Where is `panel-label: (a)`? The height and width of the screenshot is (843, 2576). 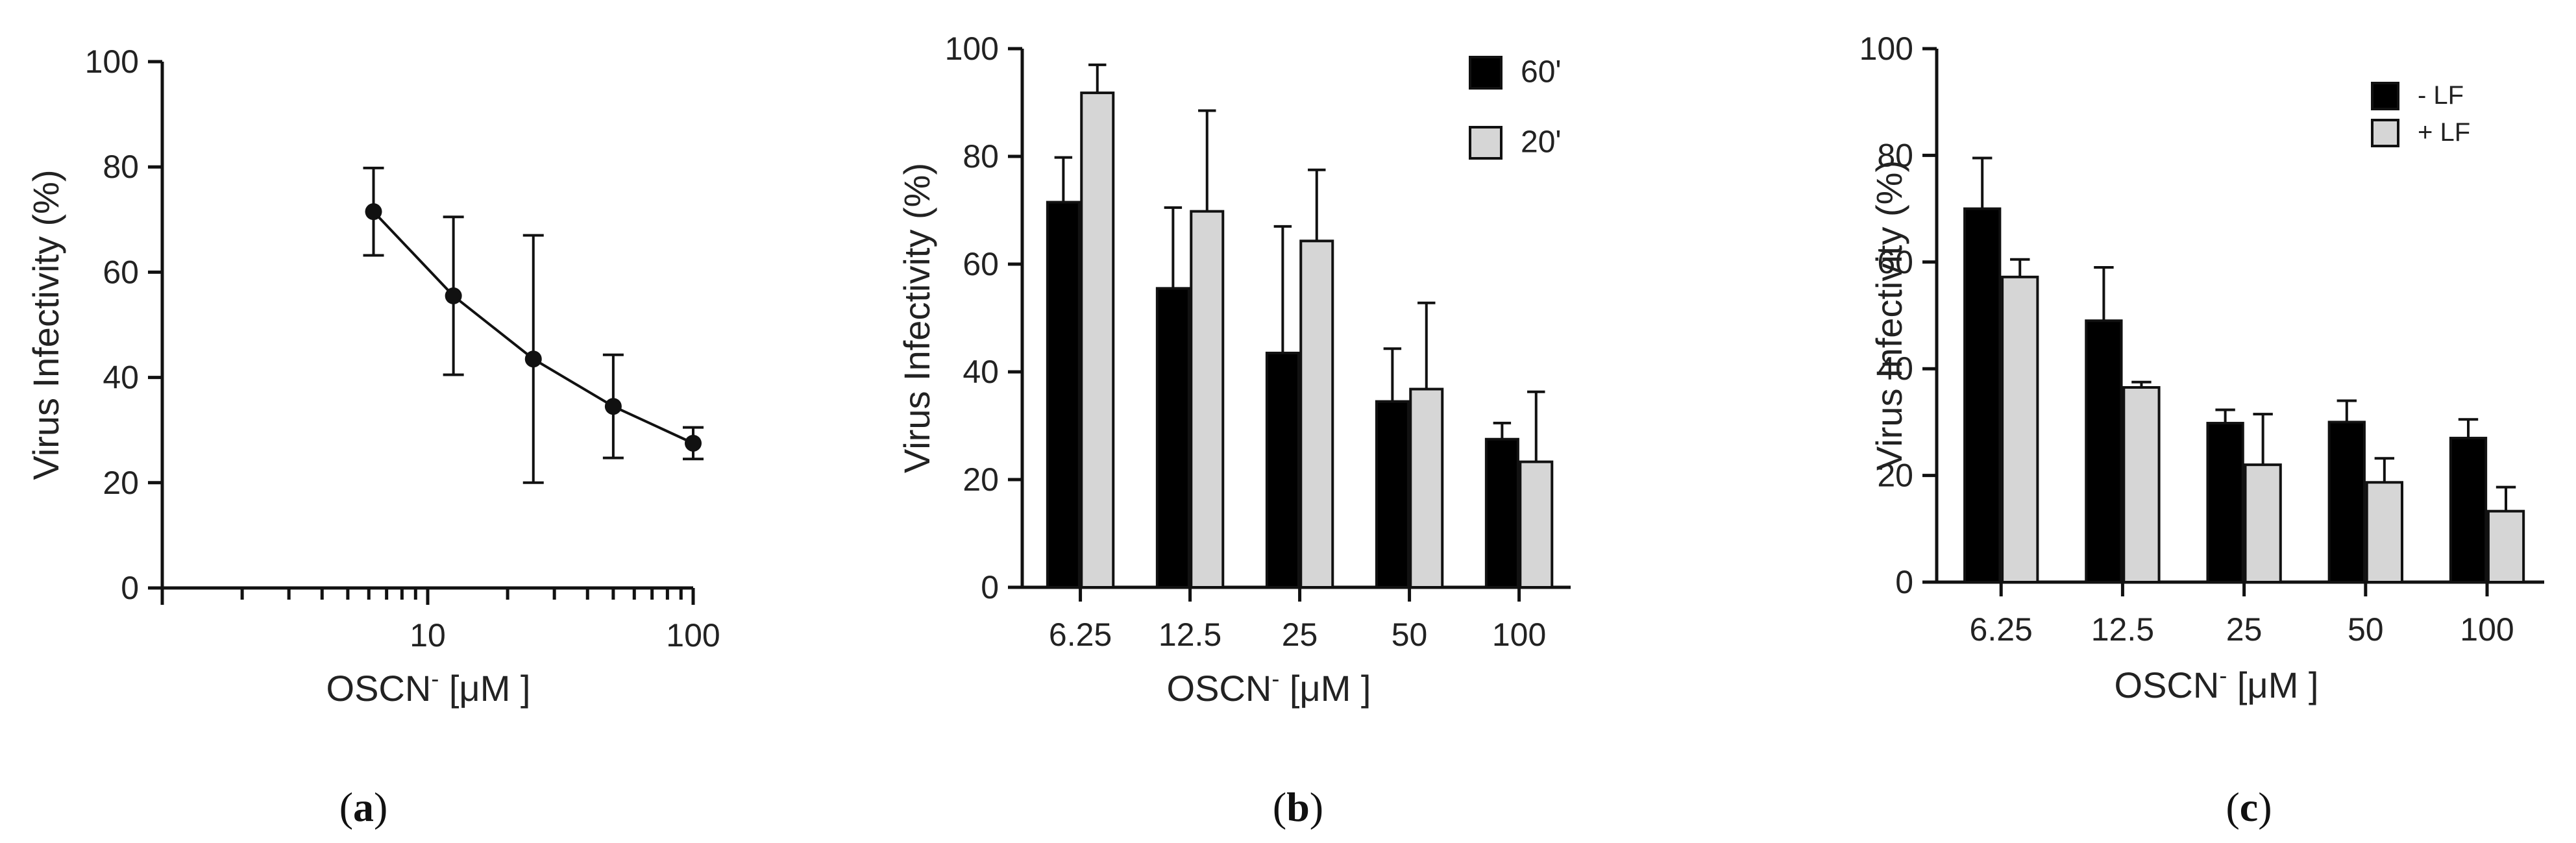
panel-label: (a) is located at coordinates (363, 807).